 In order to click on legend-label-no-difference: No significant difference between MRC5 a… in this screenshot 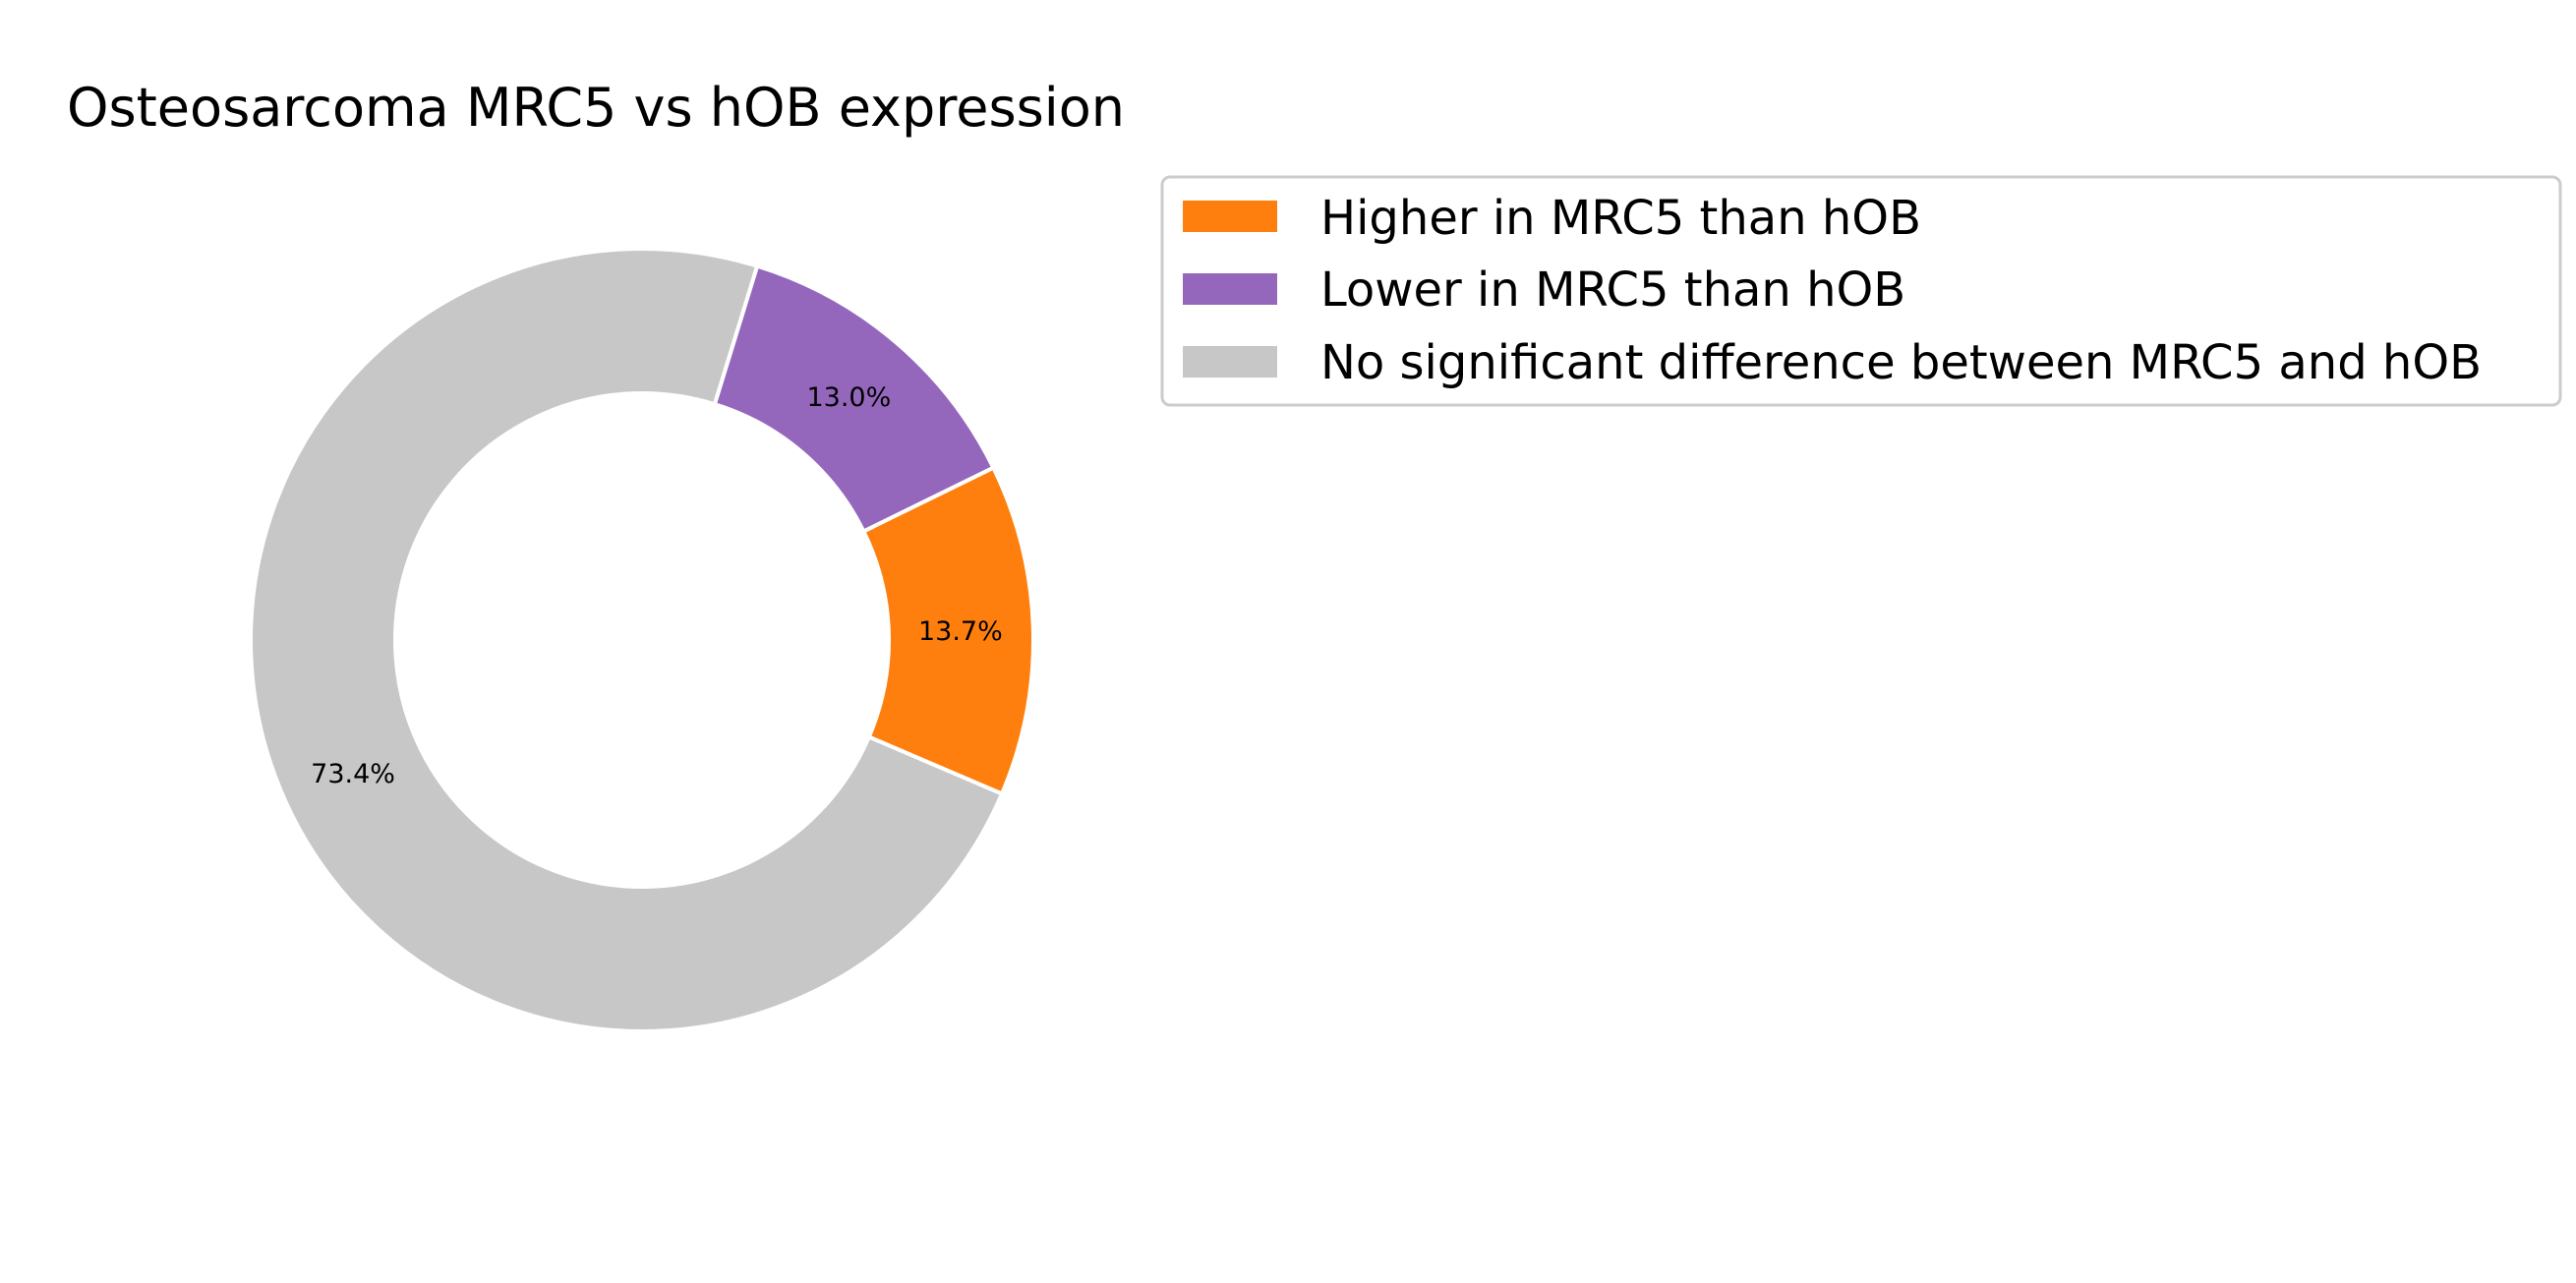, I will do `click(1901, 362)`.